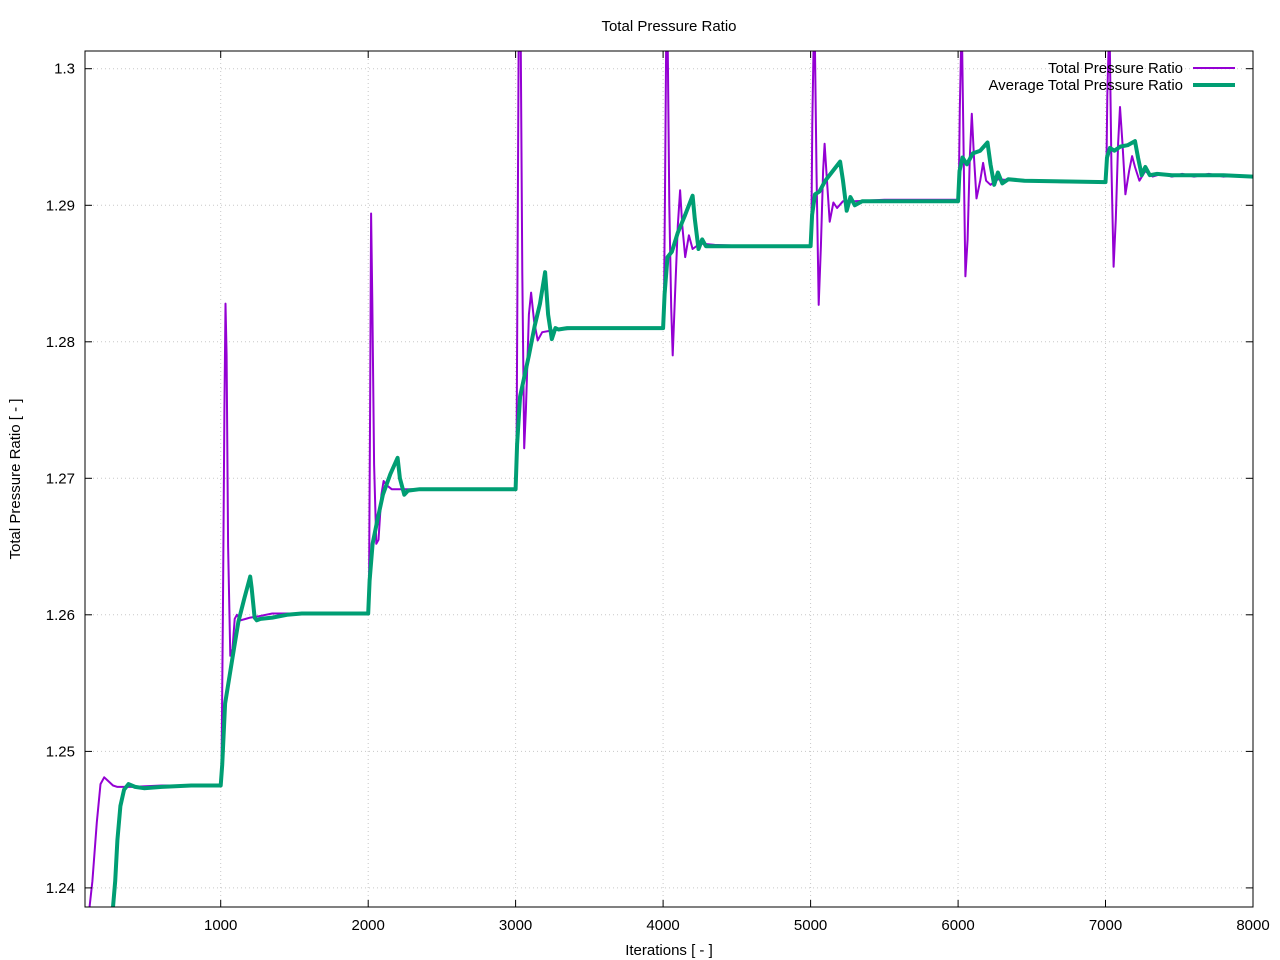 This screenshot has height=960, width=1280. What do you see at coordinates (60, 205) in the screenshot?
I see `y-tick-label: 1.29` at bounding box center [60, 205].